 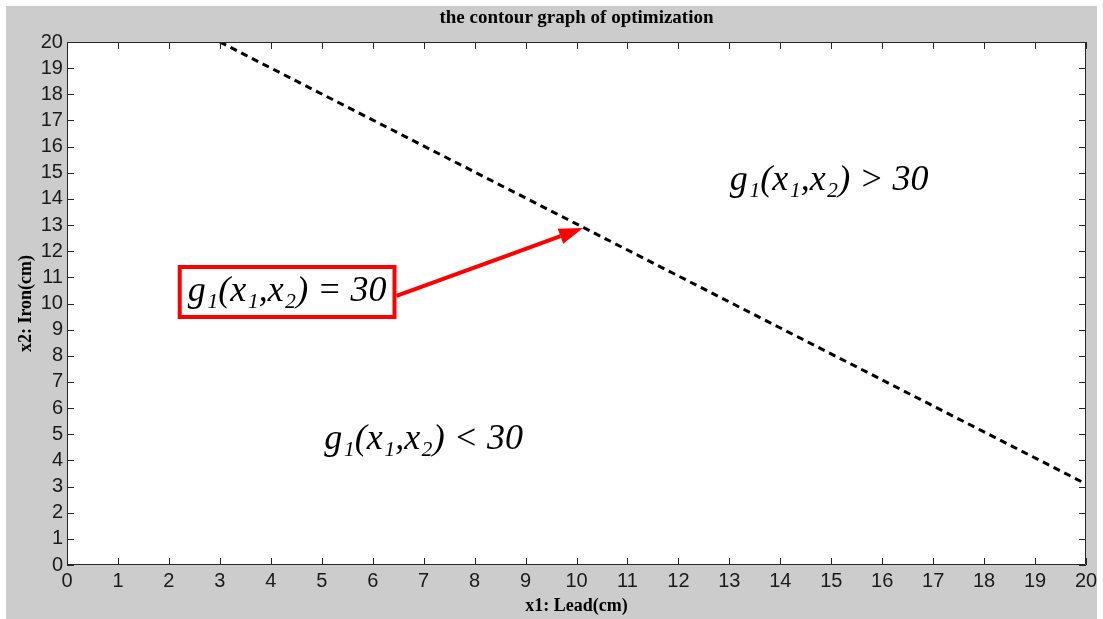 What do you see at coordinates (829, 177) in the screenshot?
I see `annotation: g₁(x₁,x₂) > 30` at bounding box center [829, 177].